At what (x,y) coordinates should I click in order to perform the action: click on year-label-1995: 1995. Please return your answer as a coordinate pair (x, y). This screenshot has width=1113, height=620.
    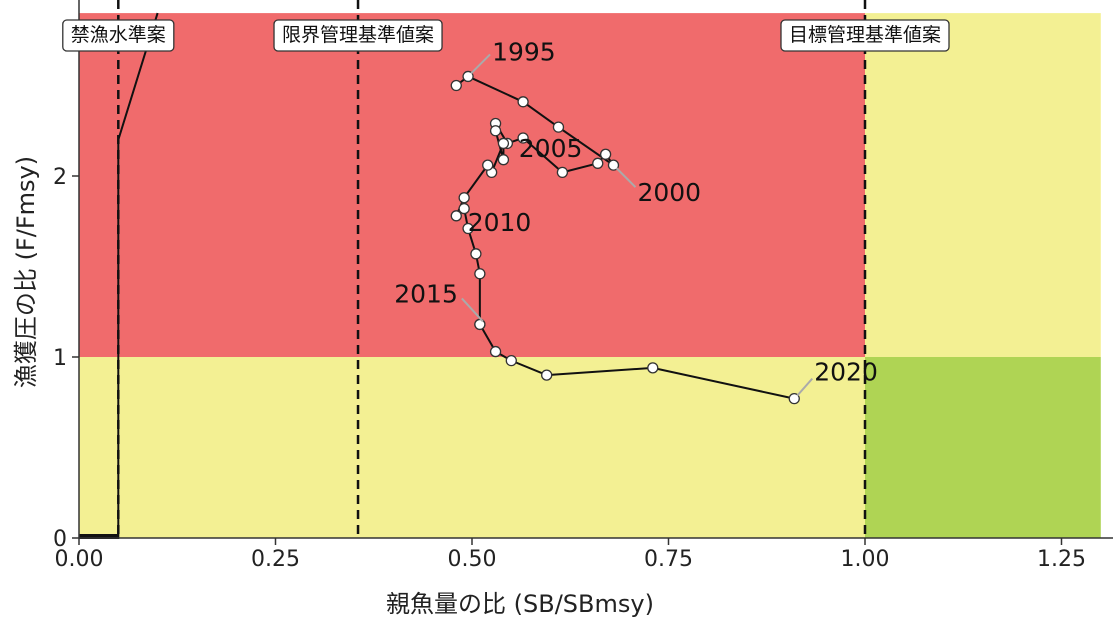
    Looking at the image, I should click on (524, 51).